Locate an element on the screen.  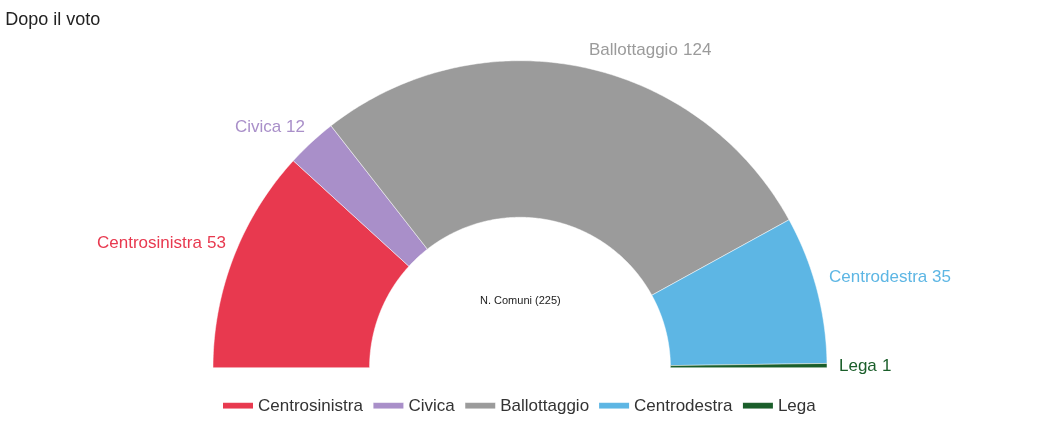
data-label: 12 is located at coordinates (295, 126).